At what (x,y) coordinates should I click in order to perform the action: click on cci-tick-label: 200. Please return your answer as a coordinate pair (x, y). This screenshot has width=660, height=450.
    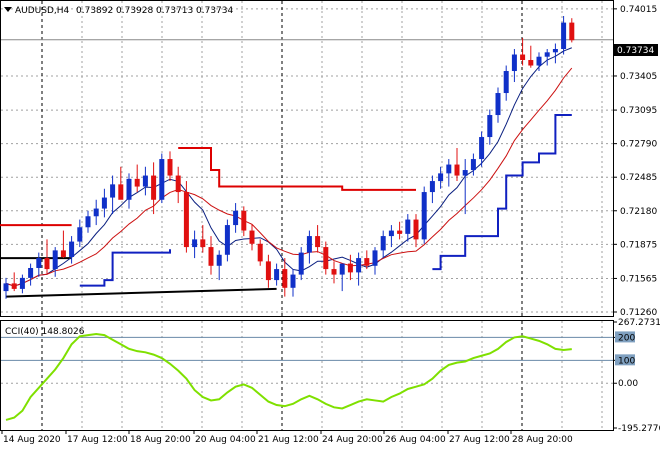
    Looking at the image, I should click on (626, 338).